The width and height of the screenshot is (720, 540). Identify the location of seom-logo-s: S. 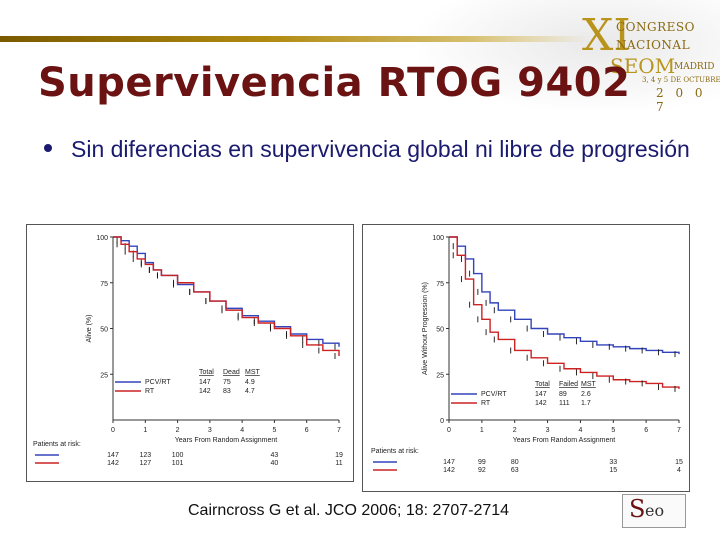
(637, 509).